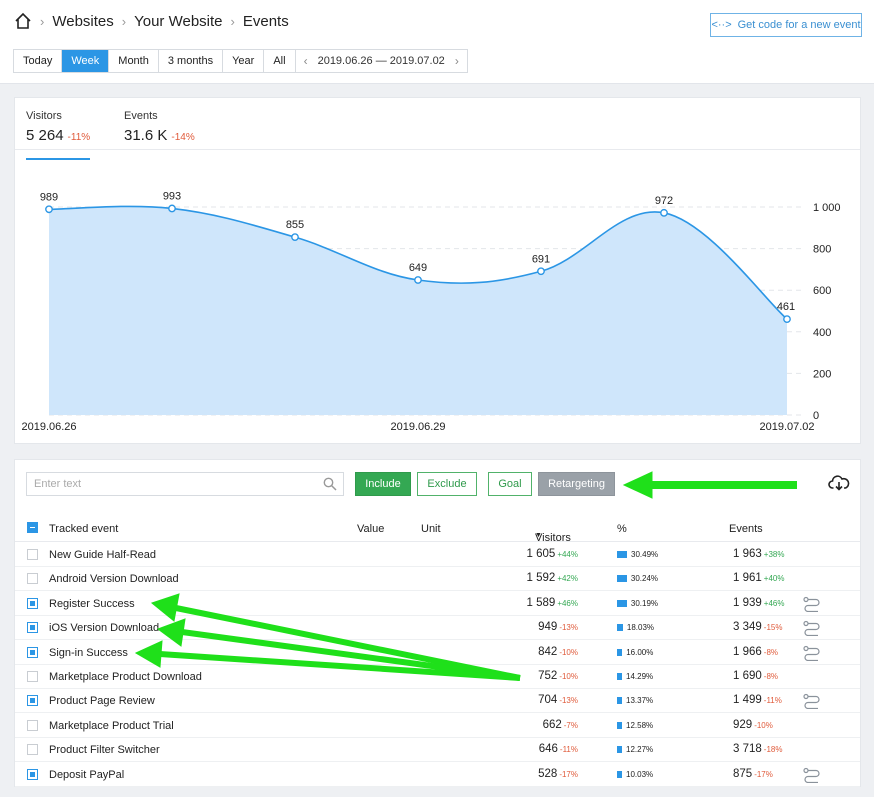 The image size is (874, 797). Describe the element at coordinates (295, 225) in the screenshot. I see `data-label: 855` at that location.